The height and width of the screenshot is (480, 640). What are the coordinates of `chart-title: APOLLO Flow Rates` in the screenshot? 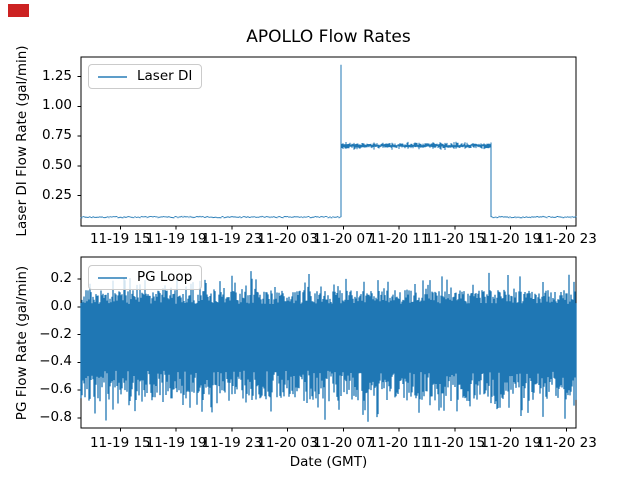 It's located at (328, 37).